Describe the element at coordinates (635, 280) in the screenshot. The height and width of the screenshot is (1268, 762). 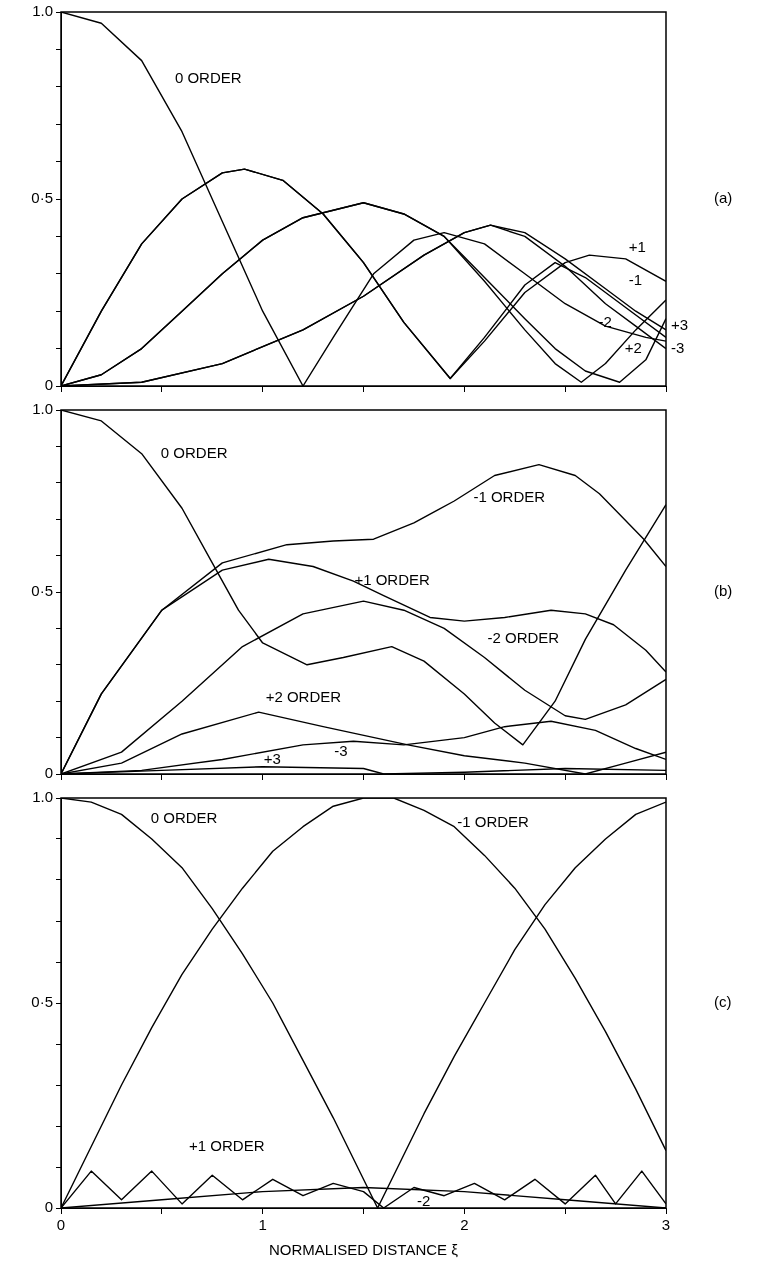
I see `annotation: -1` at that location.